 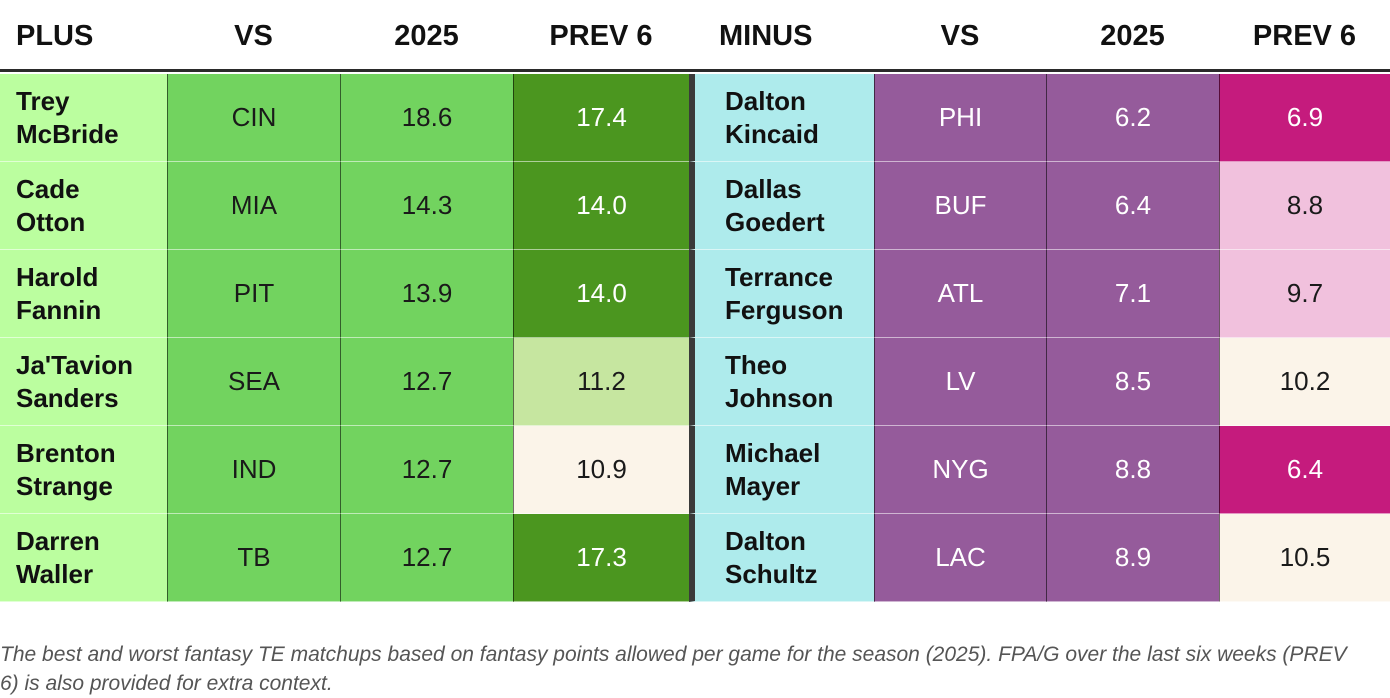 What do you see at coordinates (1304, 294) in the screenshot?
I see `minus-prev6-value: 9.7` at bounding box center [1304, 294].